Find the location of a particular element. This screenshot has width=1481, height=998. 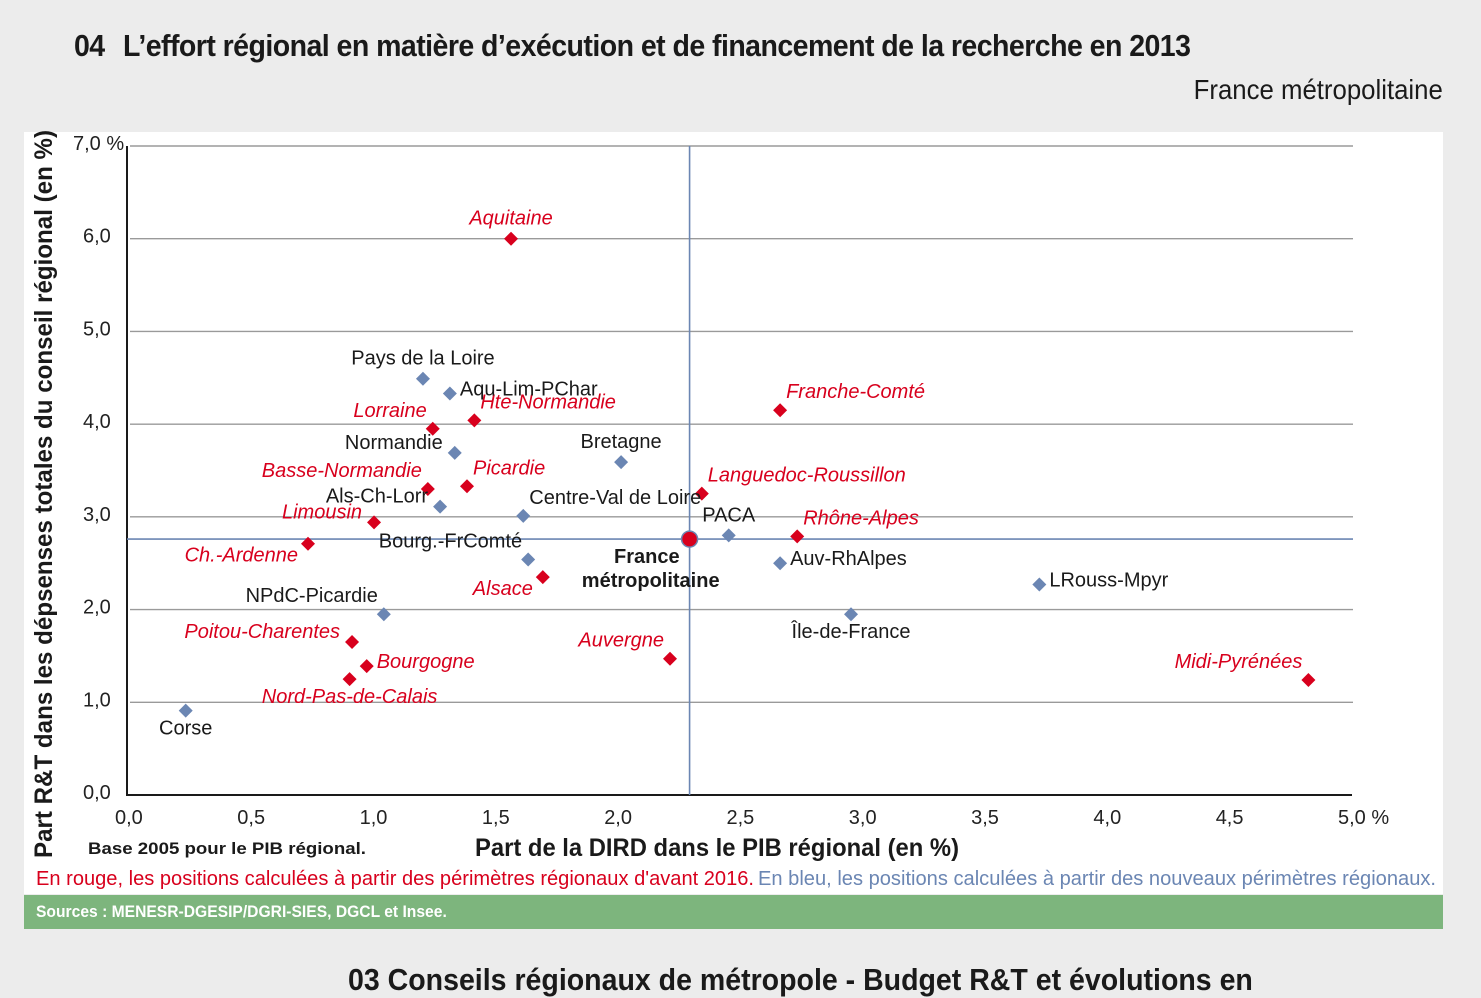

point-france-metropolitaine is located at coordinates (689, 539).